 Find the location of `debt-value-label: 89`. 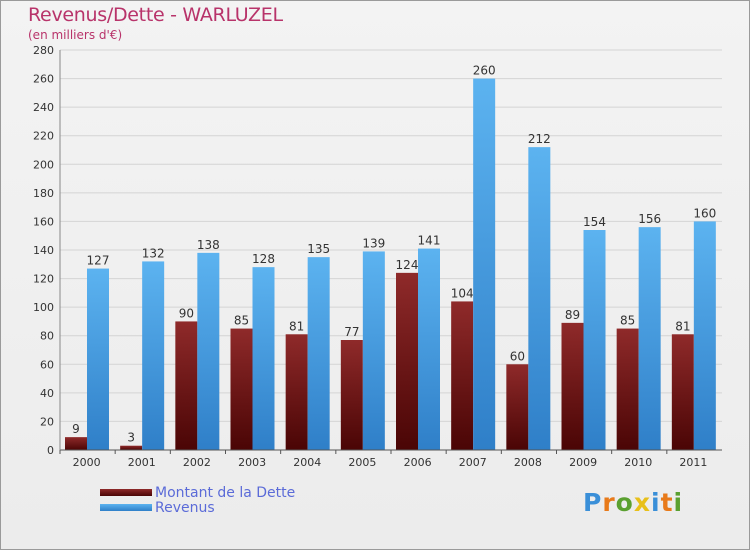

debt-value-label: 89 is located at coordinates (572, 315).